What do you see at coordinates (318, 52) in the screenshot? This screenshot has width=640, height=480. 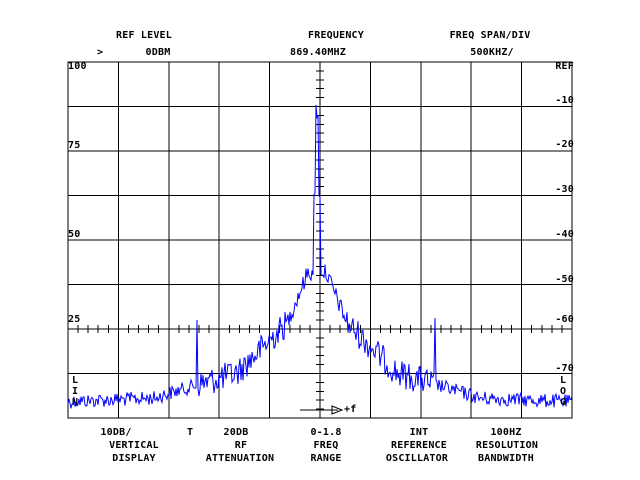 I see `frequency-value: 869.40MHZ` at bounding box center [318, 52].